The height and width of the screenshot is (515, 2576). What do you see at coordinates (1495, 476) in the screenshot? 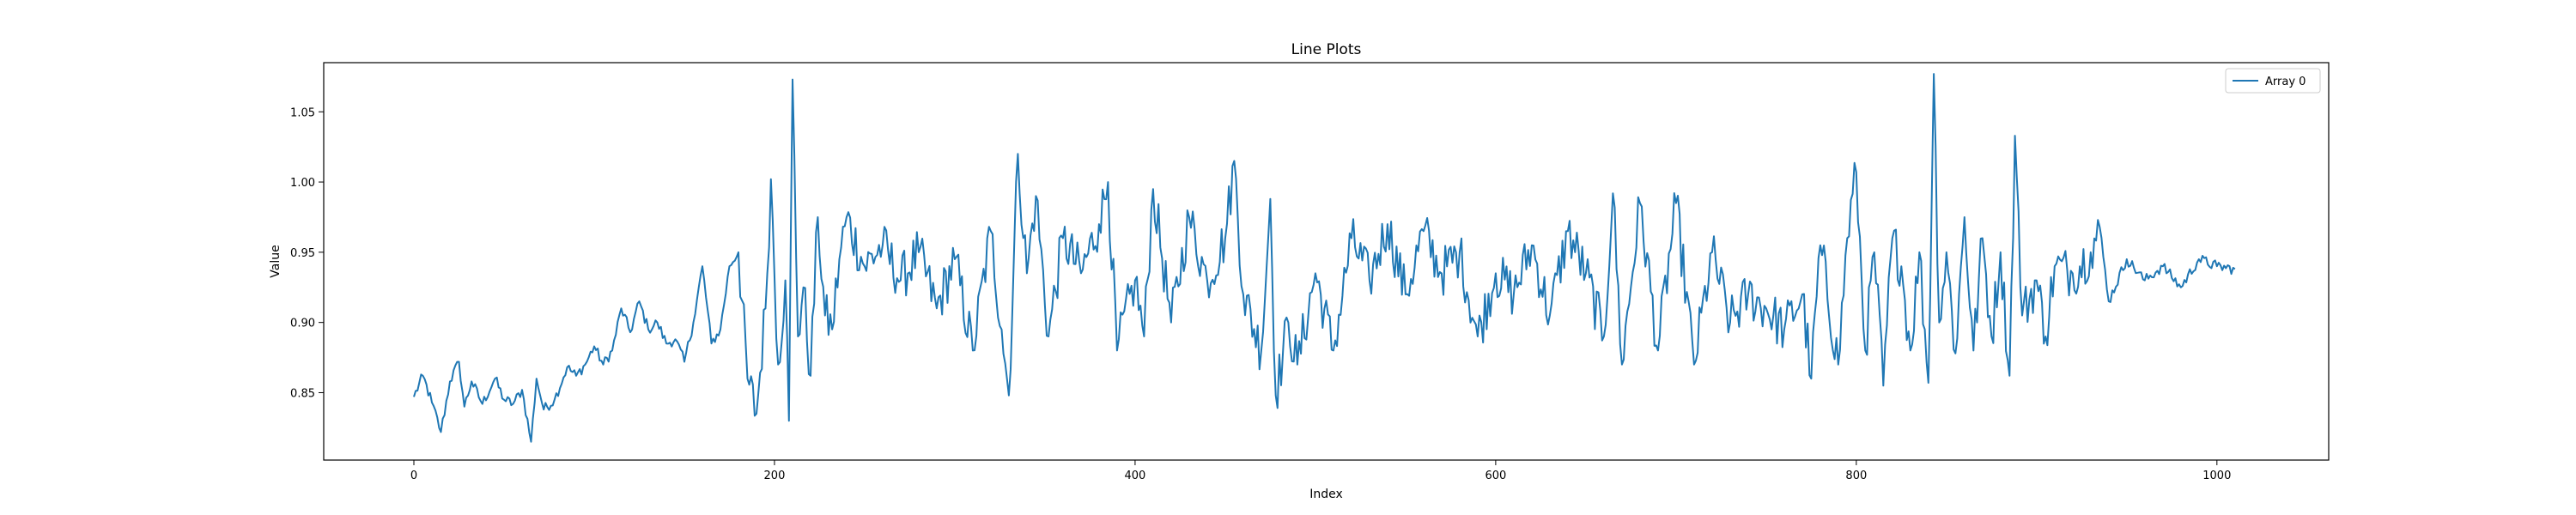
I see `x-tick-label: 600` at bounding box center [1495, 476].